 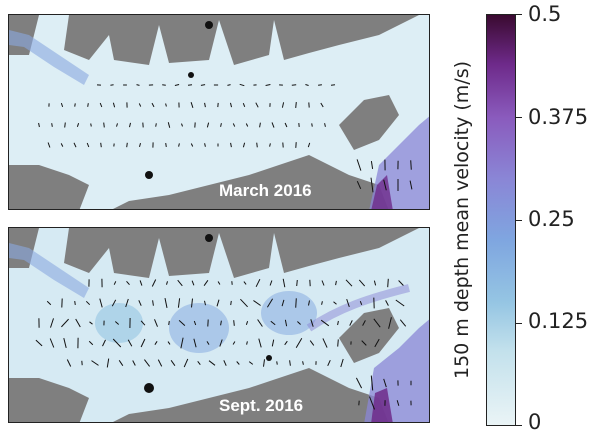 What do you see at coordinates (462, 220) in the screenshot?
I see `colorbar-title-text: 150 m depth mean velocity (m/s)` at bounding box center [462, 220].